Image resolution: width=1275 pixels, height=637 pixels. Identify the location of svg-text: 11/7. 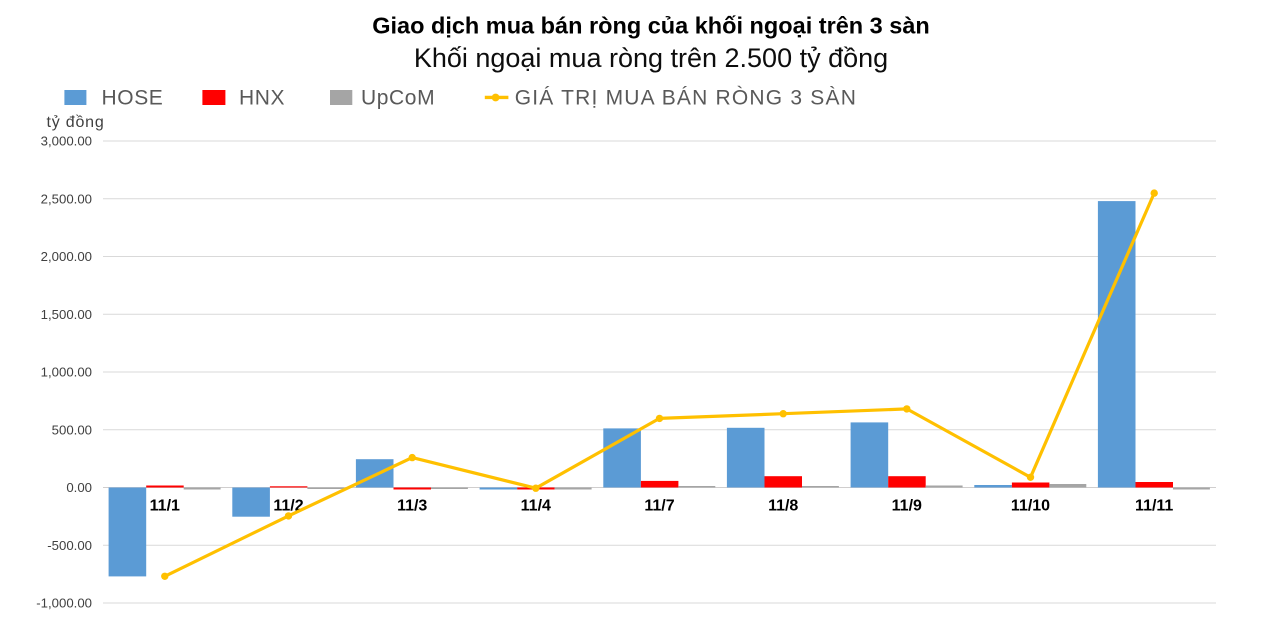
(659, 506).